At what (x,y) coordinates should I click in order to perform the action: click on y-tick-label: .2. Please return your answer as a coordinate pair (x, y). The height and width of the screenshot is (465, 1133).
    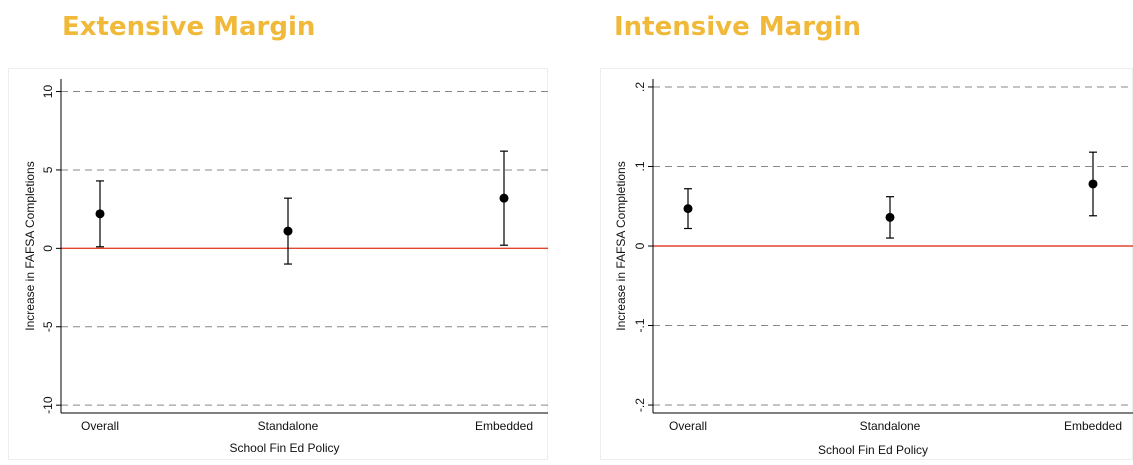
    Looking at the image, I should click on (640, 87).